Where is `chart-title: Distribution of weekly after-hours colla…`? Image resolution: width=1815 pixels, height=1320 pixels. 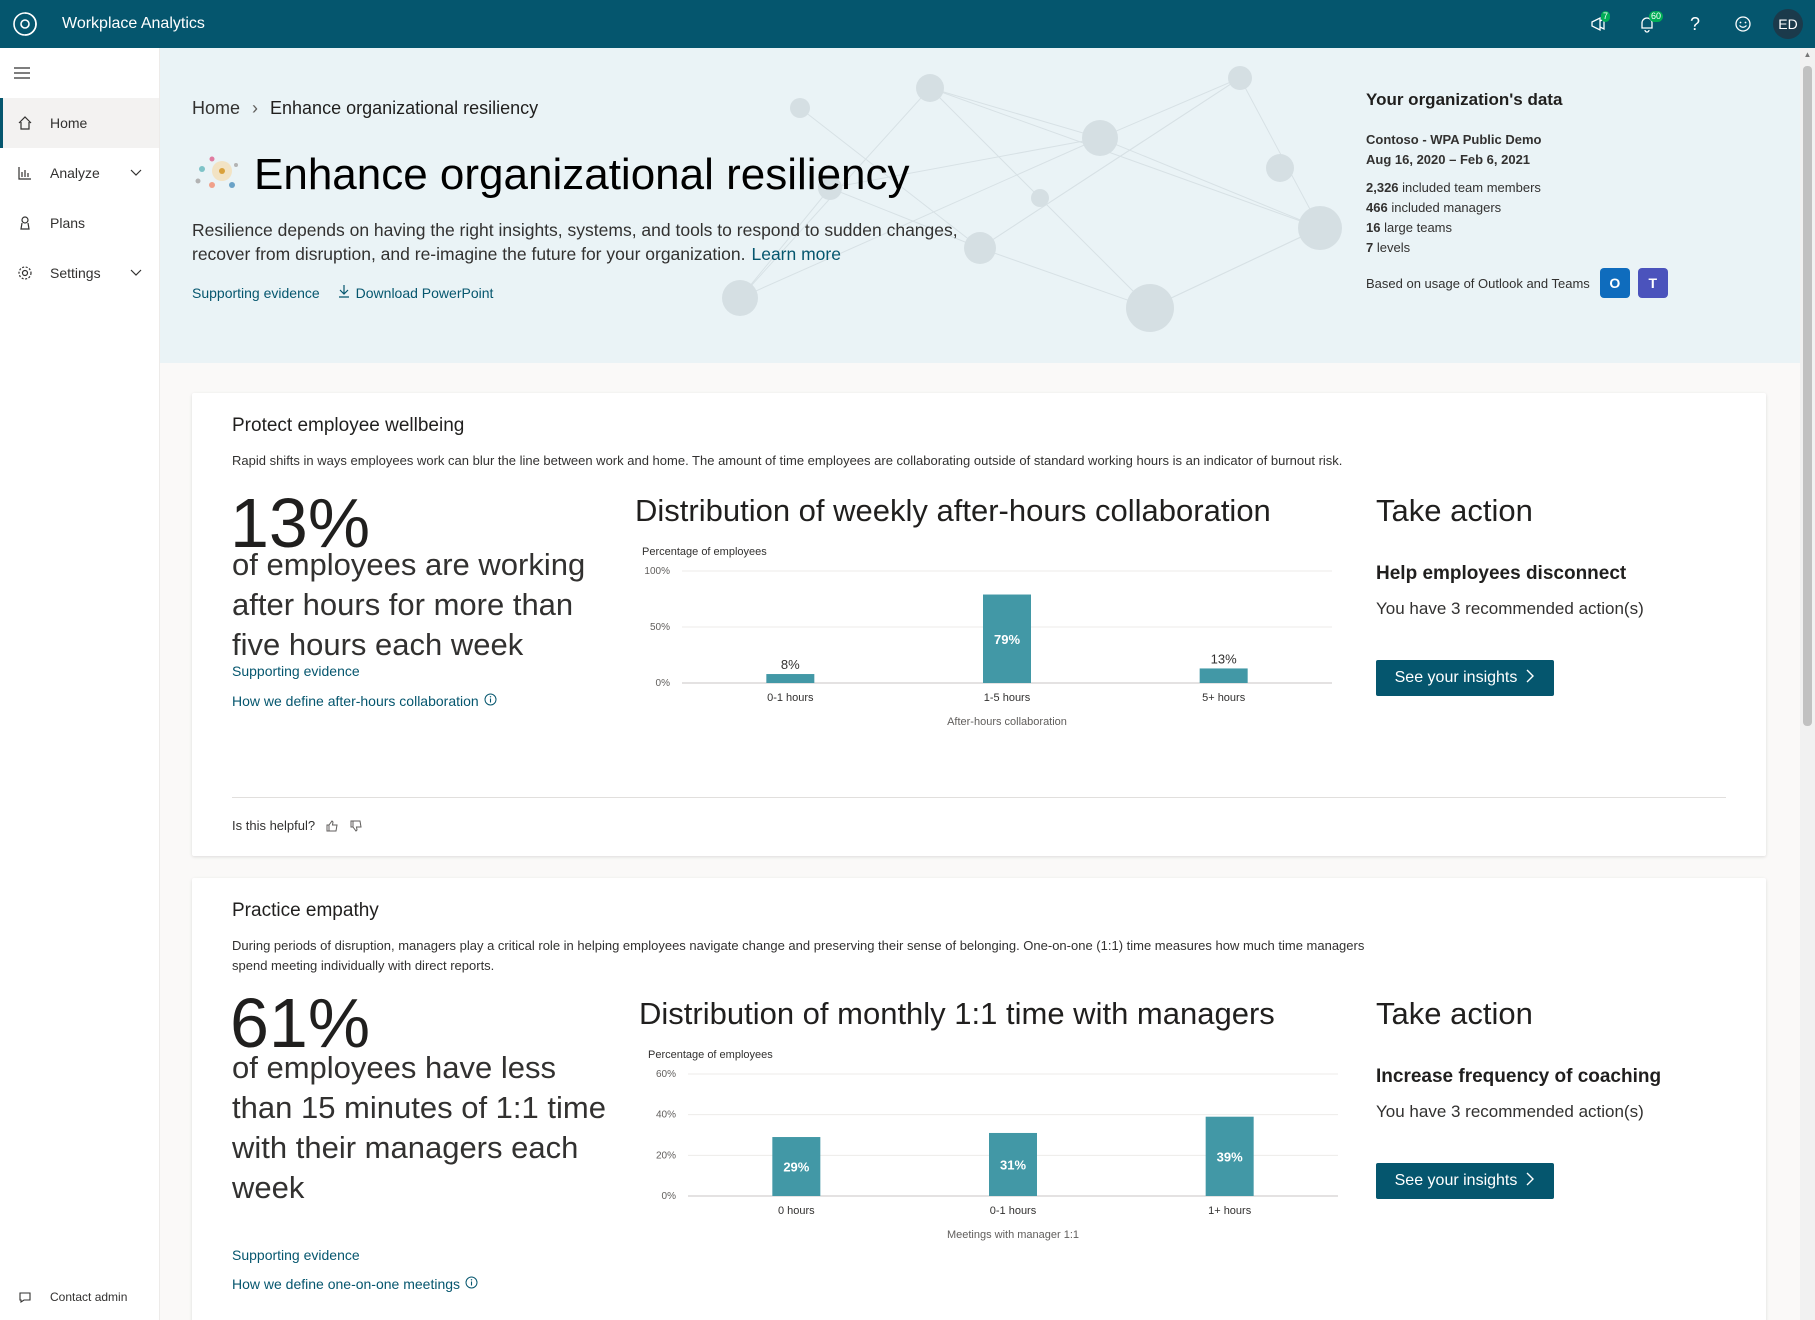 chart-title: Distribution of weekly after-hours colla… is located at coordinates (953, 510).